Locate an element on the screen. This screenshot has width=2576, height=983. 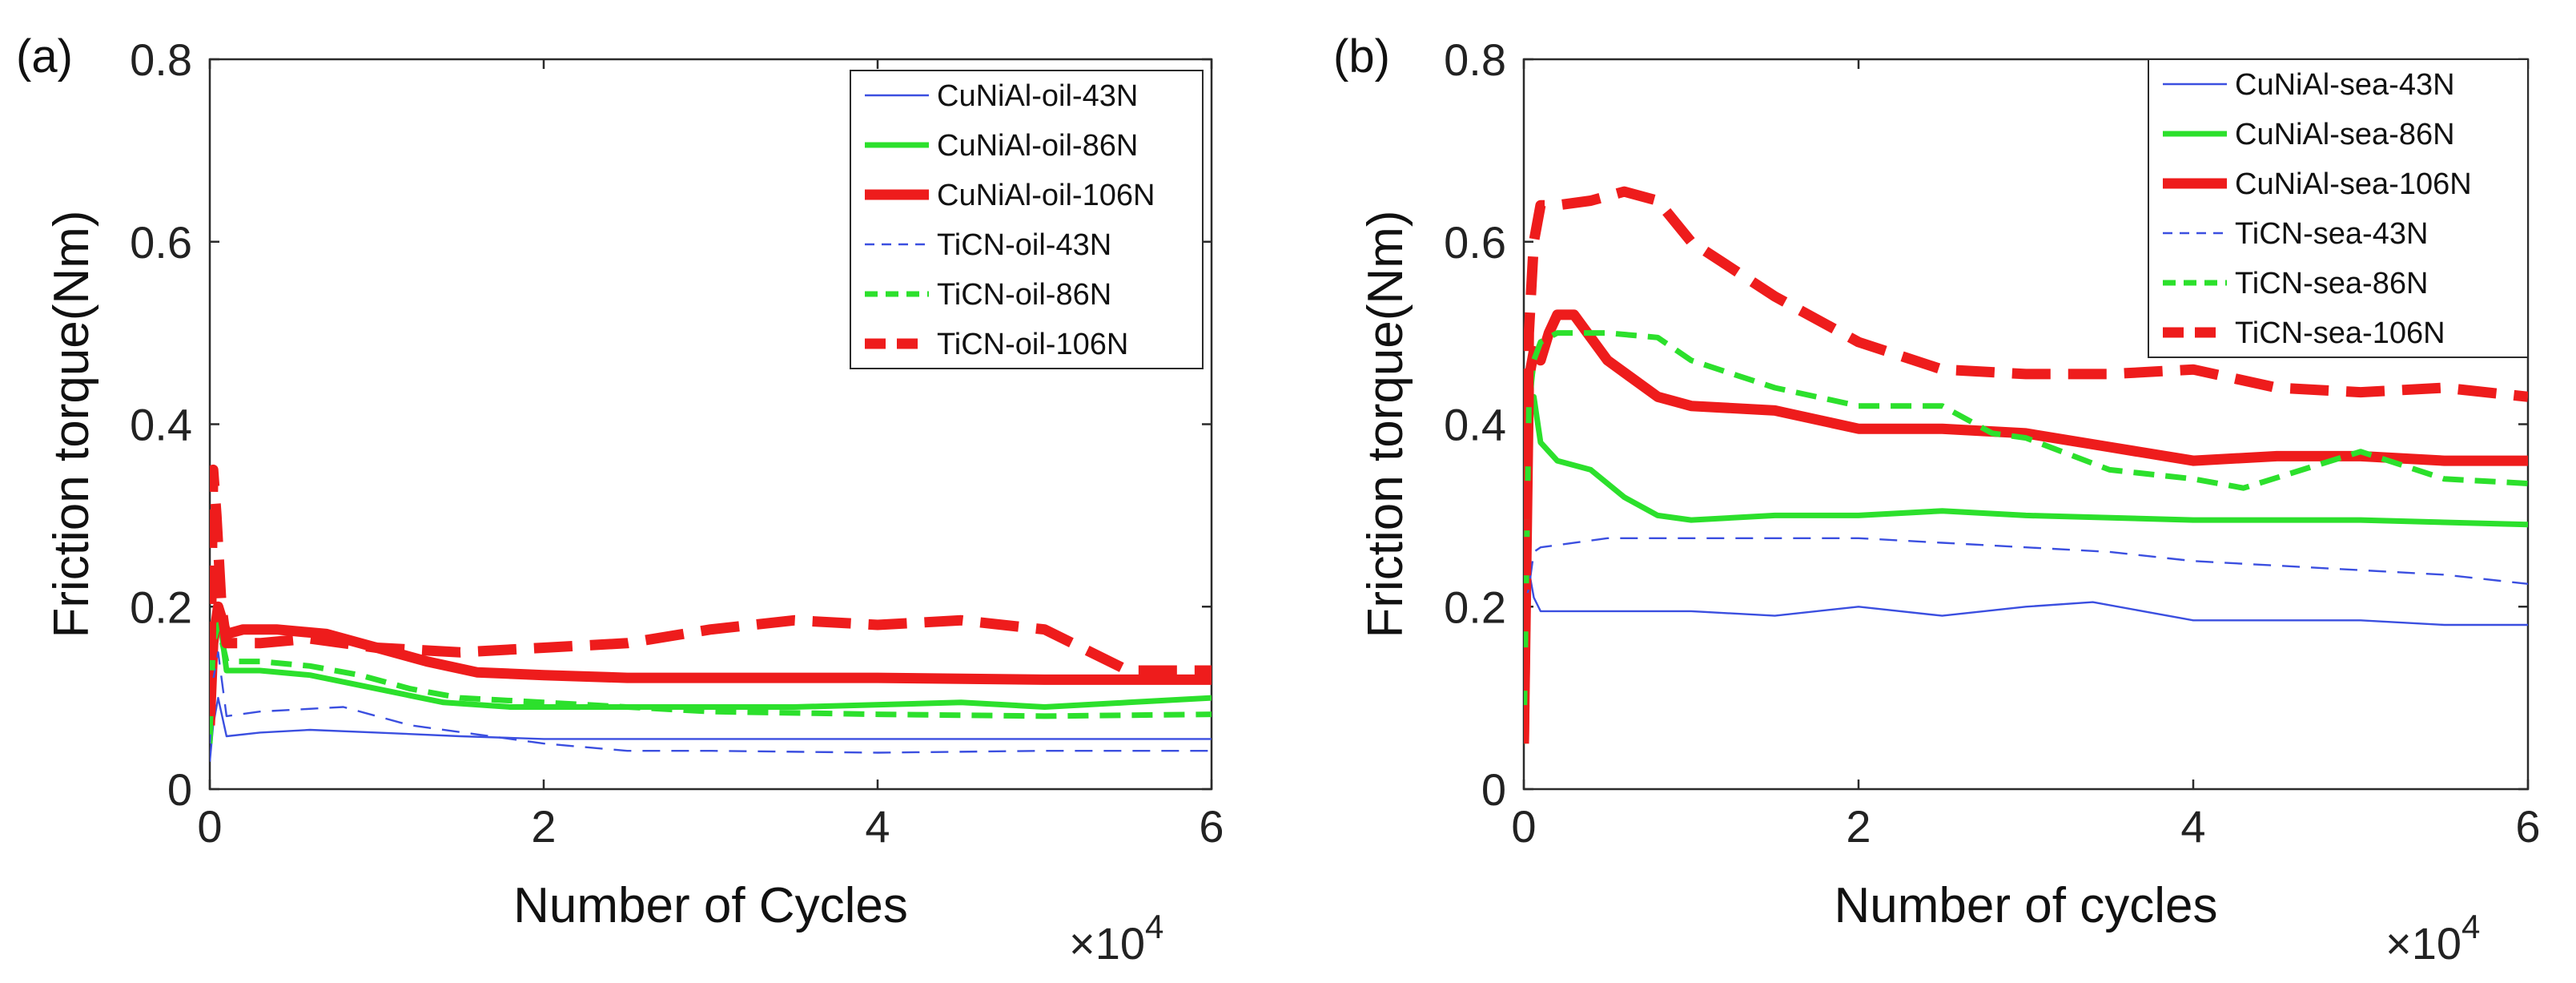
series-line-ticn-sea-43n is located at coordinates (2026, 572).